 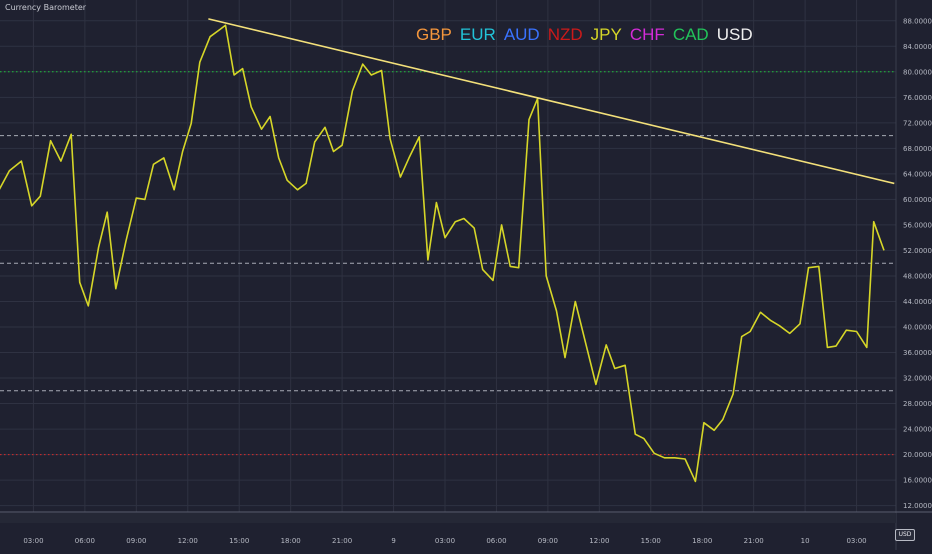 I want to click on y-tick-label: 80.000000, so click(x=917, y=72).